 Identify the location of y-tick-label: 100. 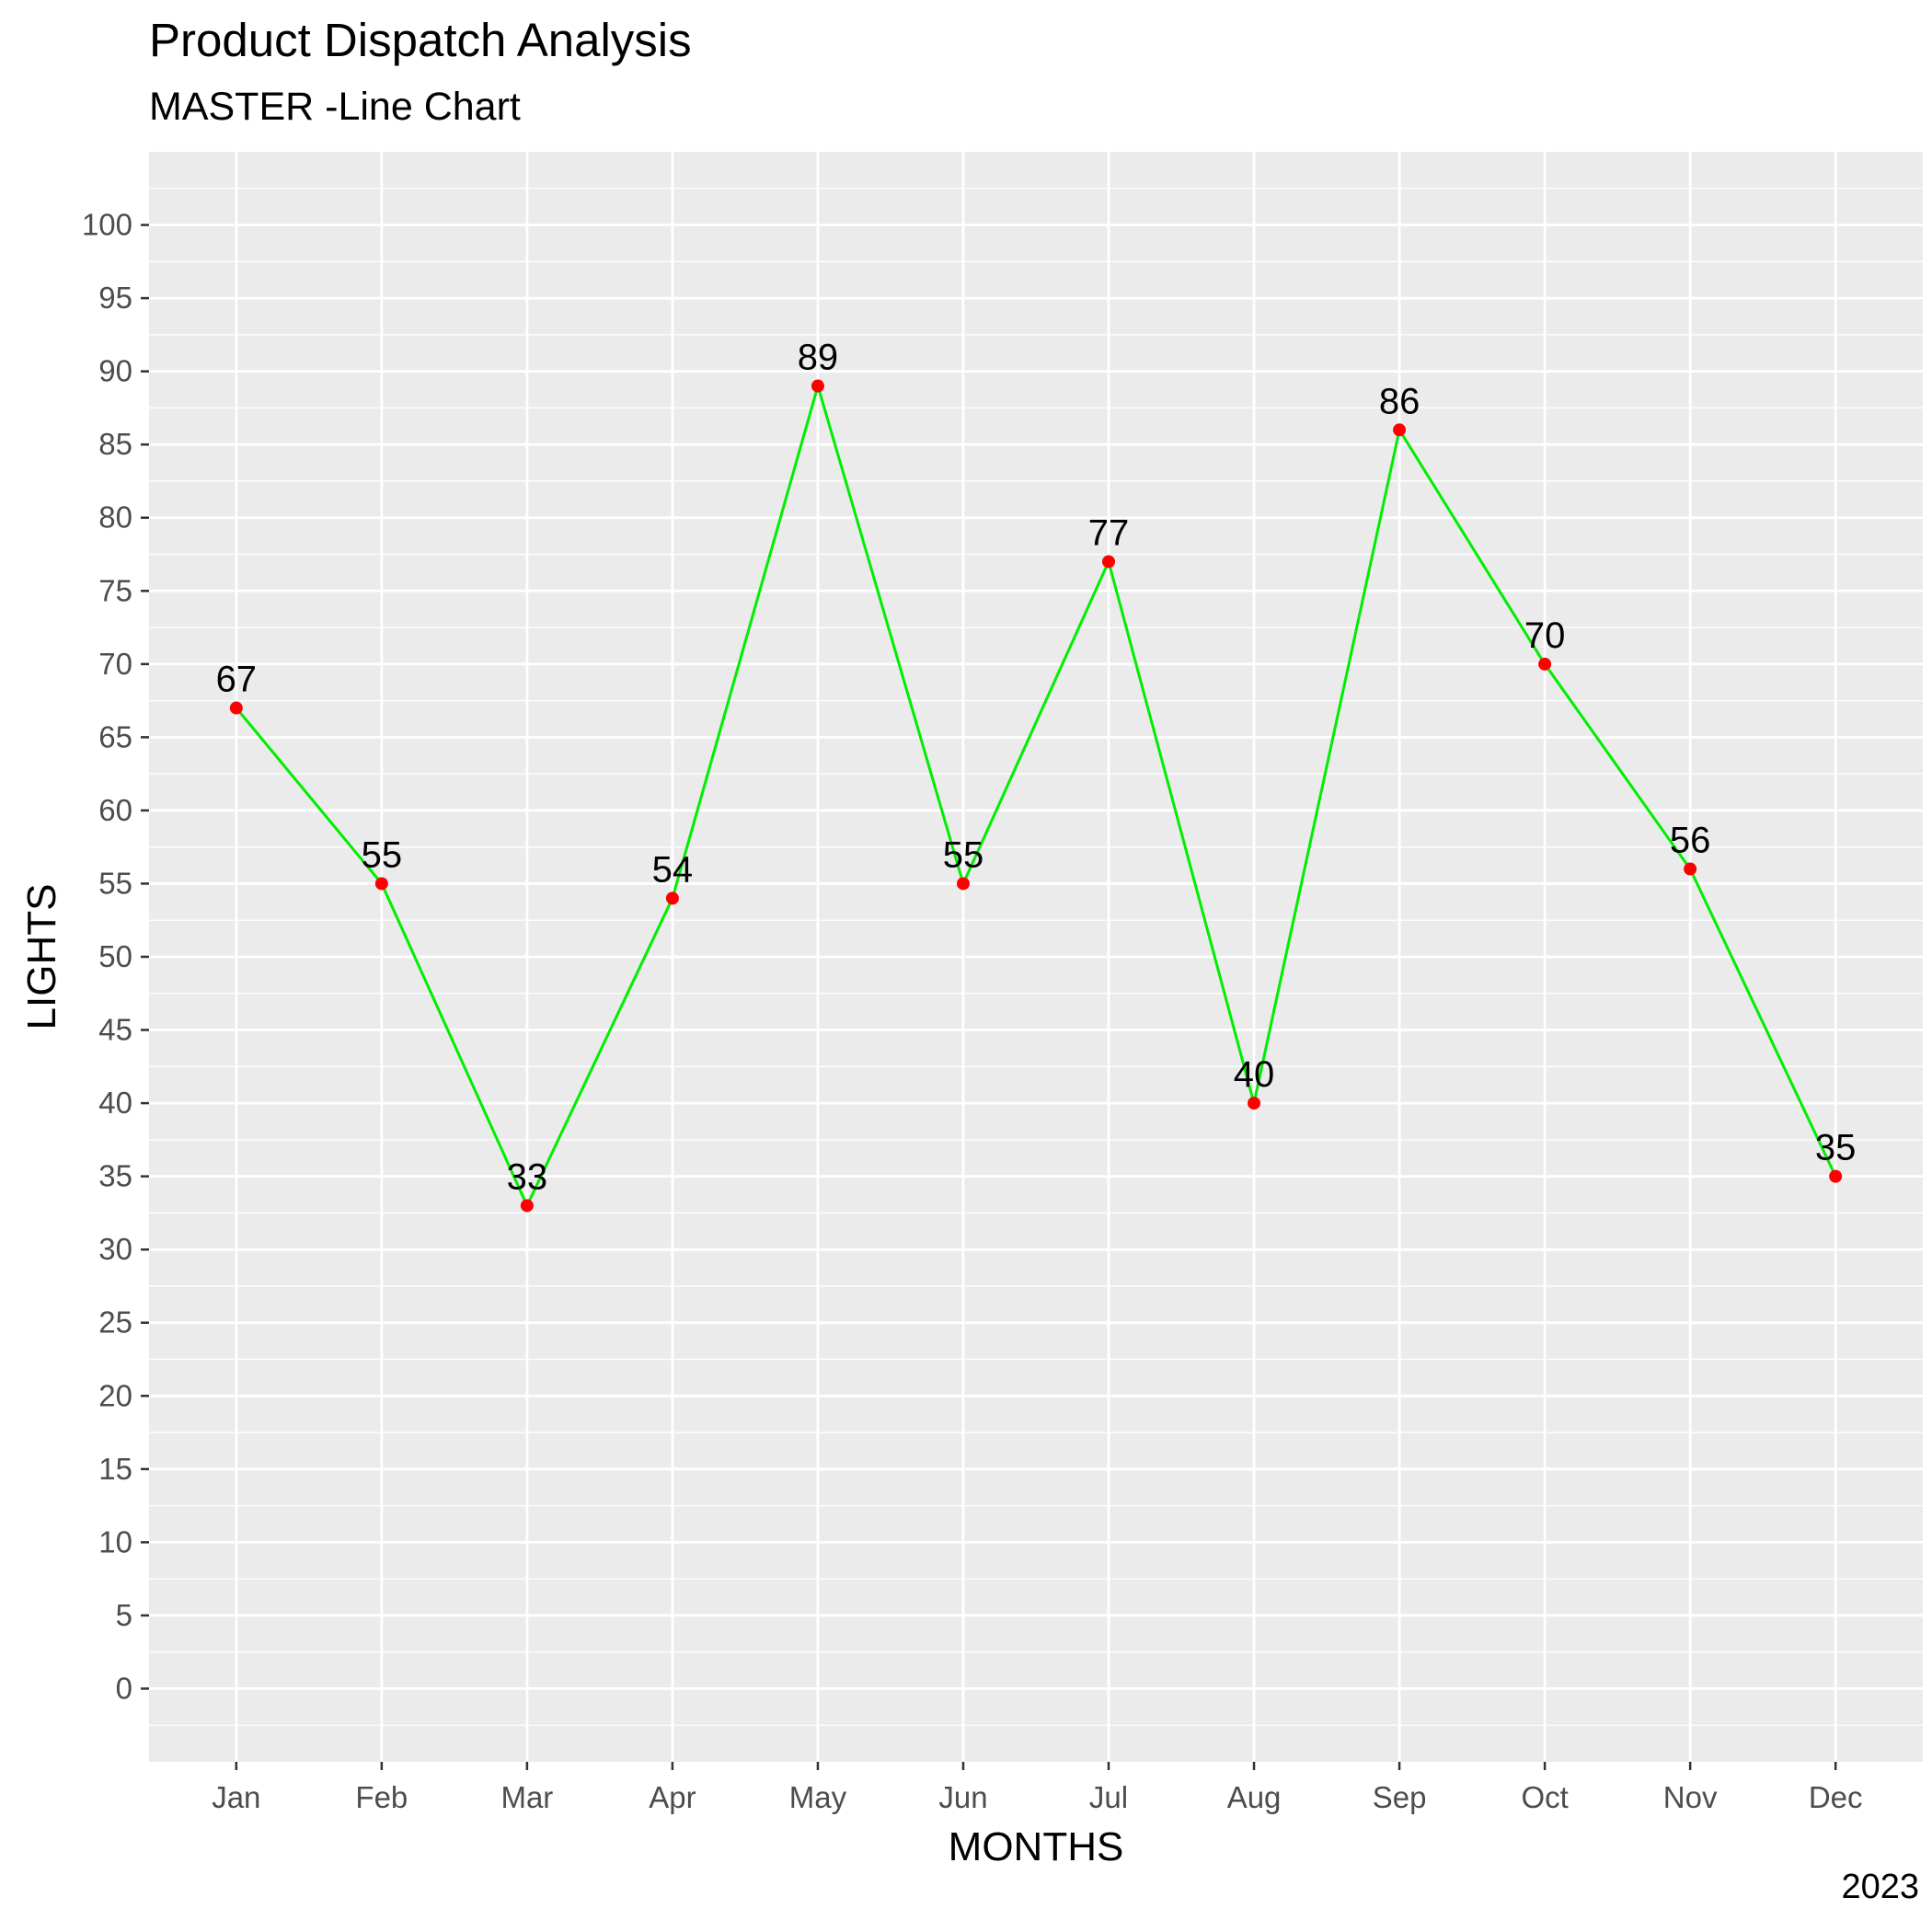
(107, 225).